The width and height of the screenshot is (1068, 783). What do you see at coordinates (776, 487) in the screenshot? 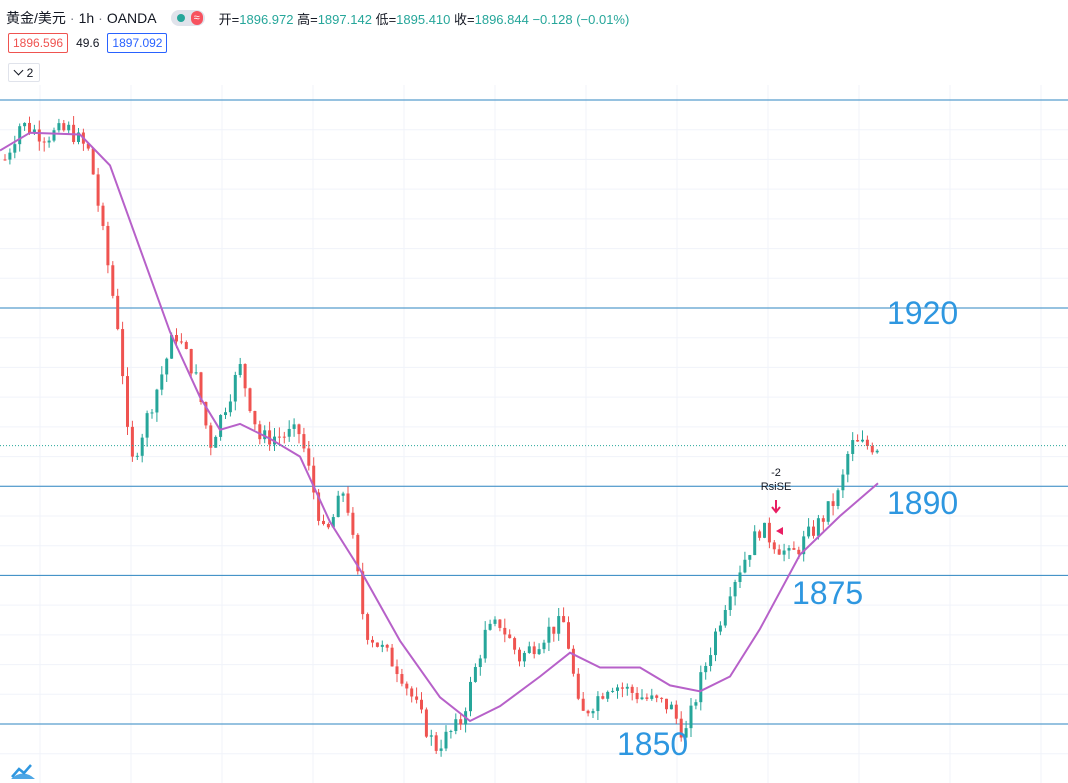
I see `signal-name: RsiSE` at bounding box center [776, 487].